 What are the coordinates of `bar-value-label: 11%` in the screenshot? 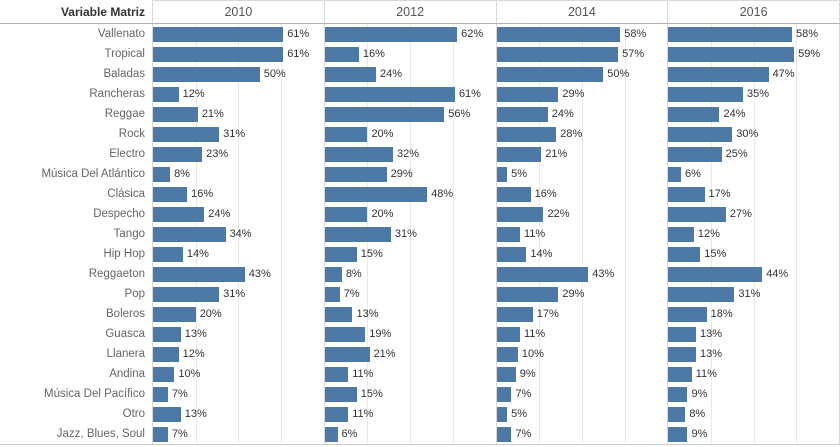 It's located at (363, 374).